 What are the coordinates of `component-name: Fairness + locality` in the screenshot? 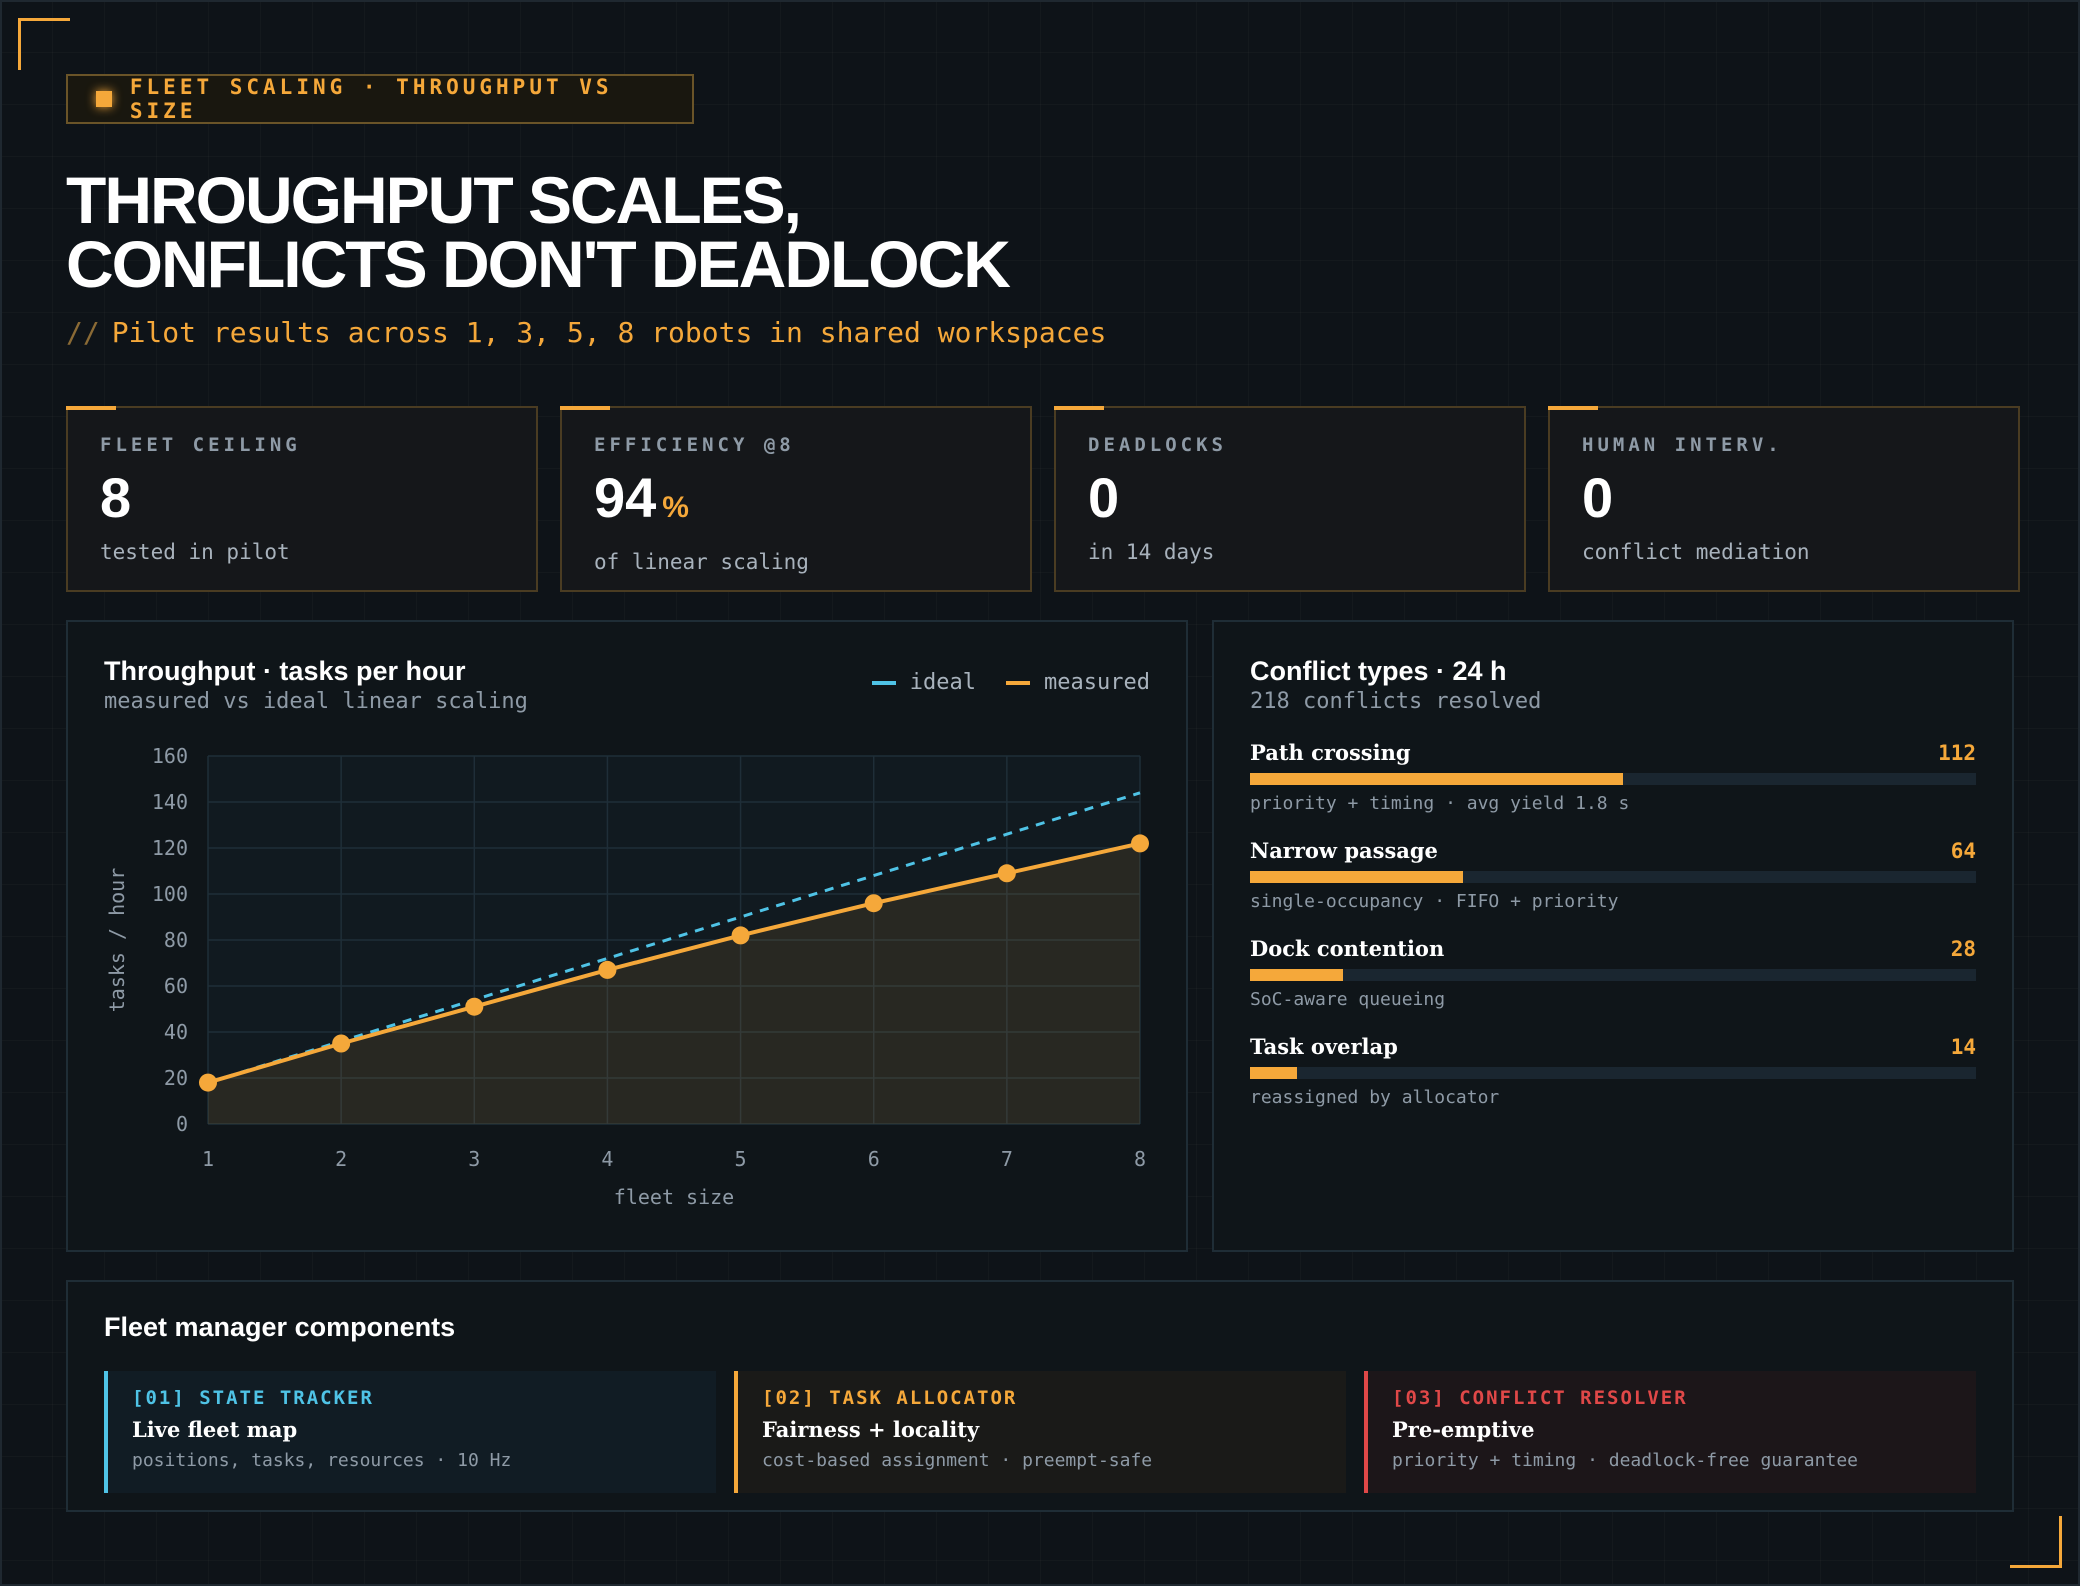 It's located at (871, 1429).